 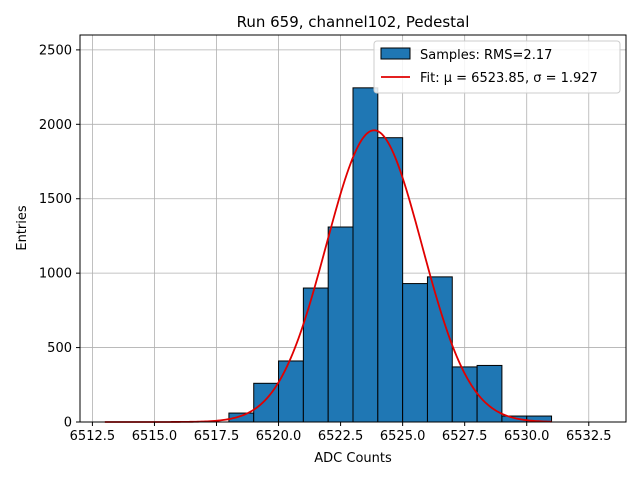 I want to click on x-tick-label: 6512.5, so click(x=93, y=436).